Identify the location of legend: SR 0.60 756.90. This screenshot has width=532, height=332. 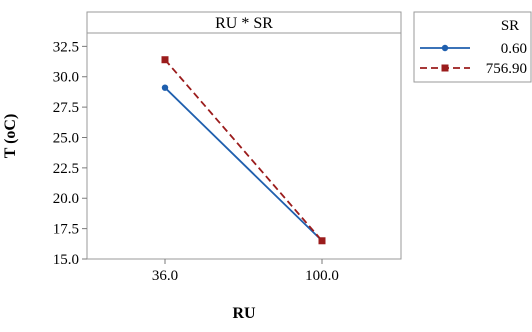
(472, 47).